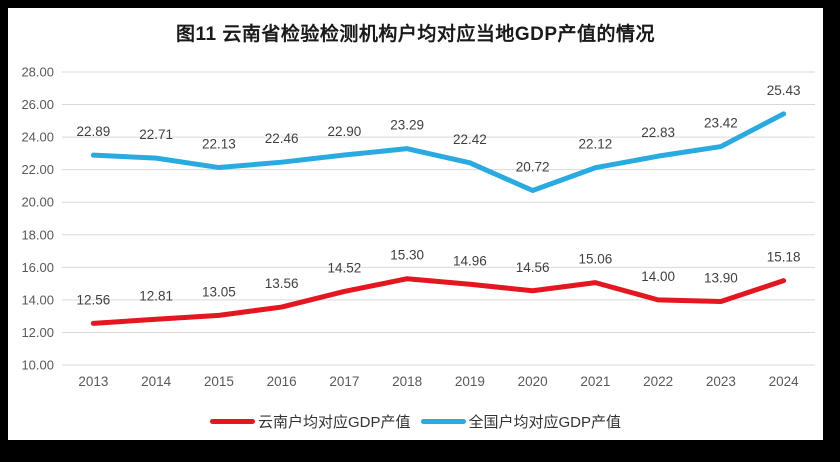  Describe the element at coordinates (232, 421) in the screenshot. I see `legend-swatch-red-line` at that location.